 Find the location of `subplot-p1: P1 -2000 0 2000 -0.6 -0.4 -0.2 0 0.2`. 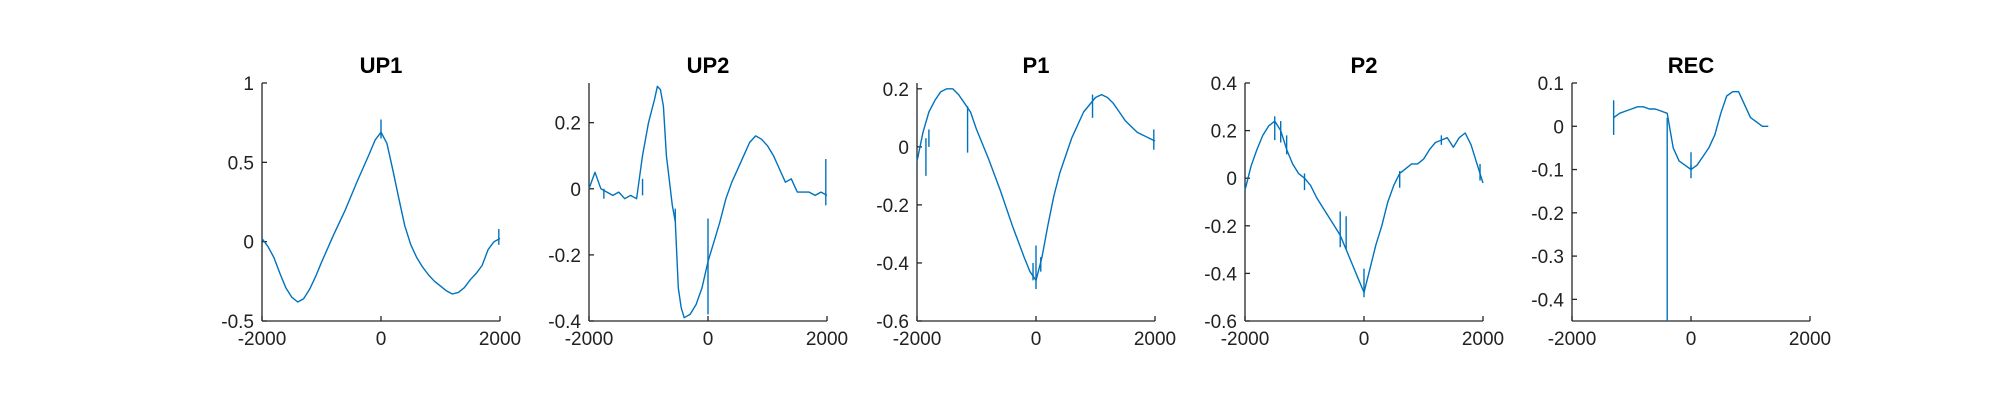

subplot-p1: P1 -2000 0 2000 -0.6 -0.4 -0.2 0 0.2 is located at coordinates (1026, 201).